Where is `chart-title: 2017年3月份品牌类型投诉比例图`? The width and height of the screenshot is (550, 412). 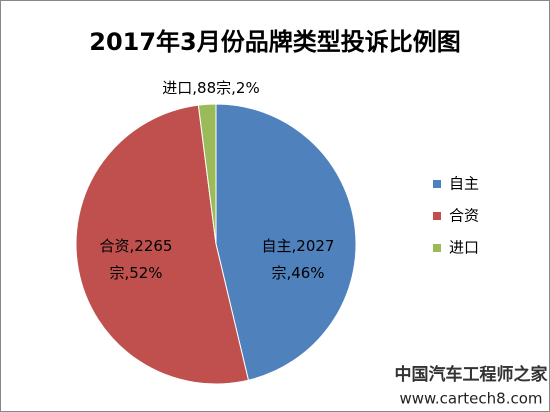
chart-title: 2017年3月份品牌类型投诉比例图 is located at coordinates (275, 42).